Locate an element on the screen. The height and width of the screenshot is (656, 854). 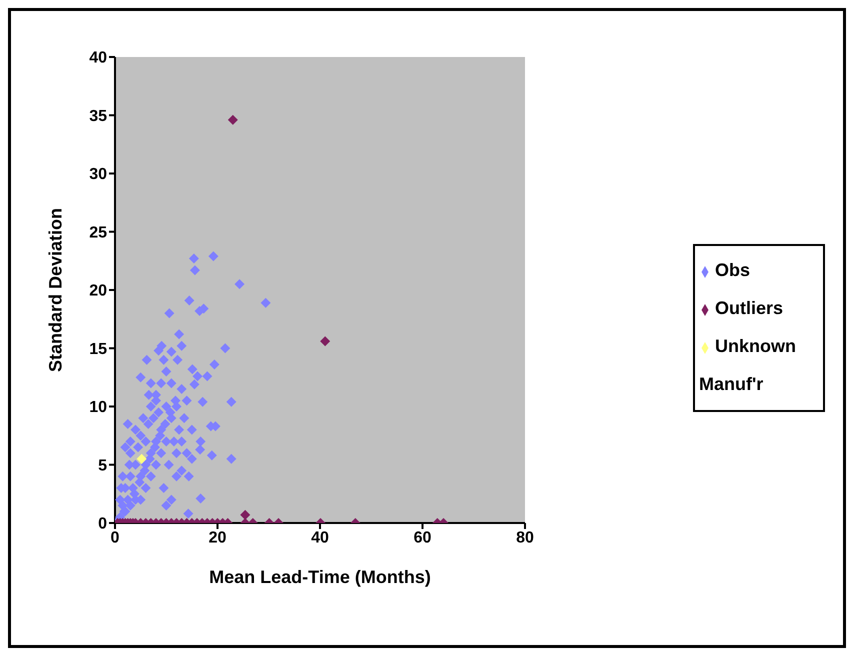
y-tick-label: 20 is located at coordinates (98, 291).